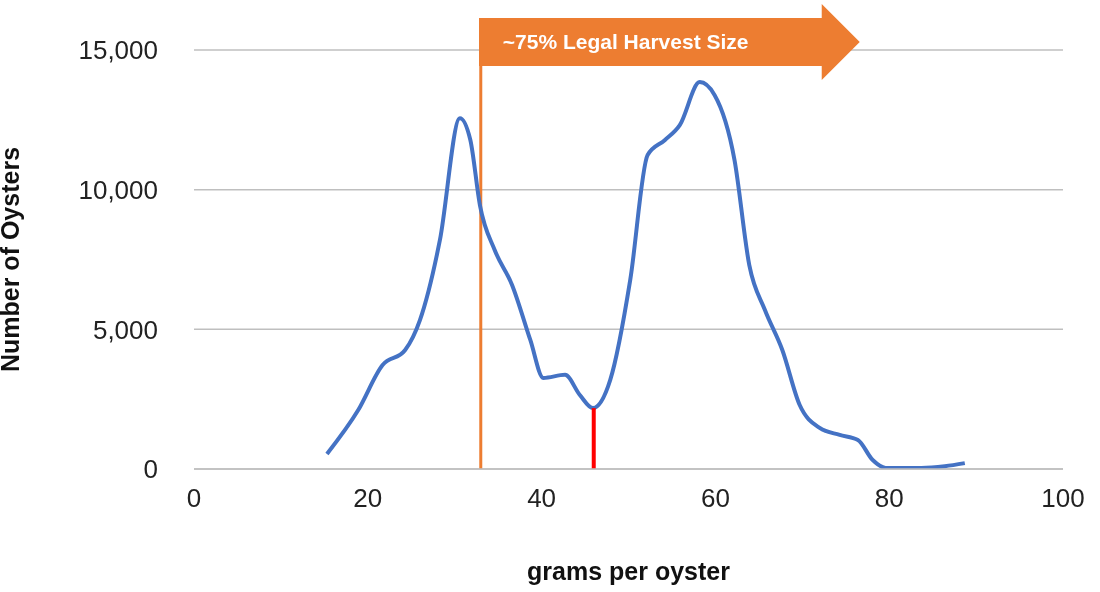 This screenshot has height=592, width=1100. I want to click on x-tick-label: 80, so click(889, 498).